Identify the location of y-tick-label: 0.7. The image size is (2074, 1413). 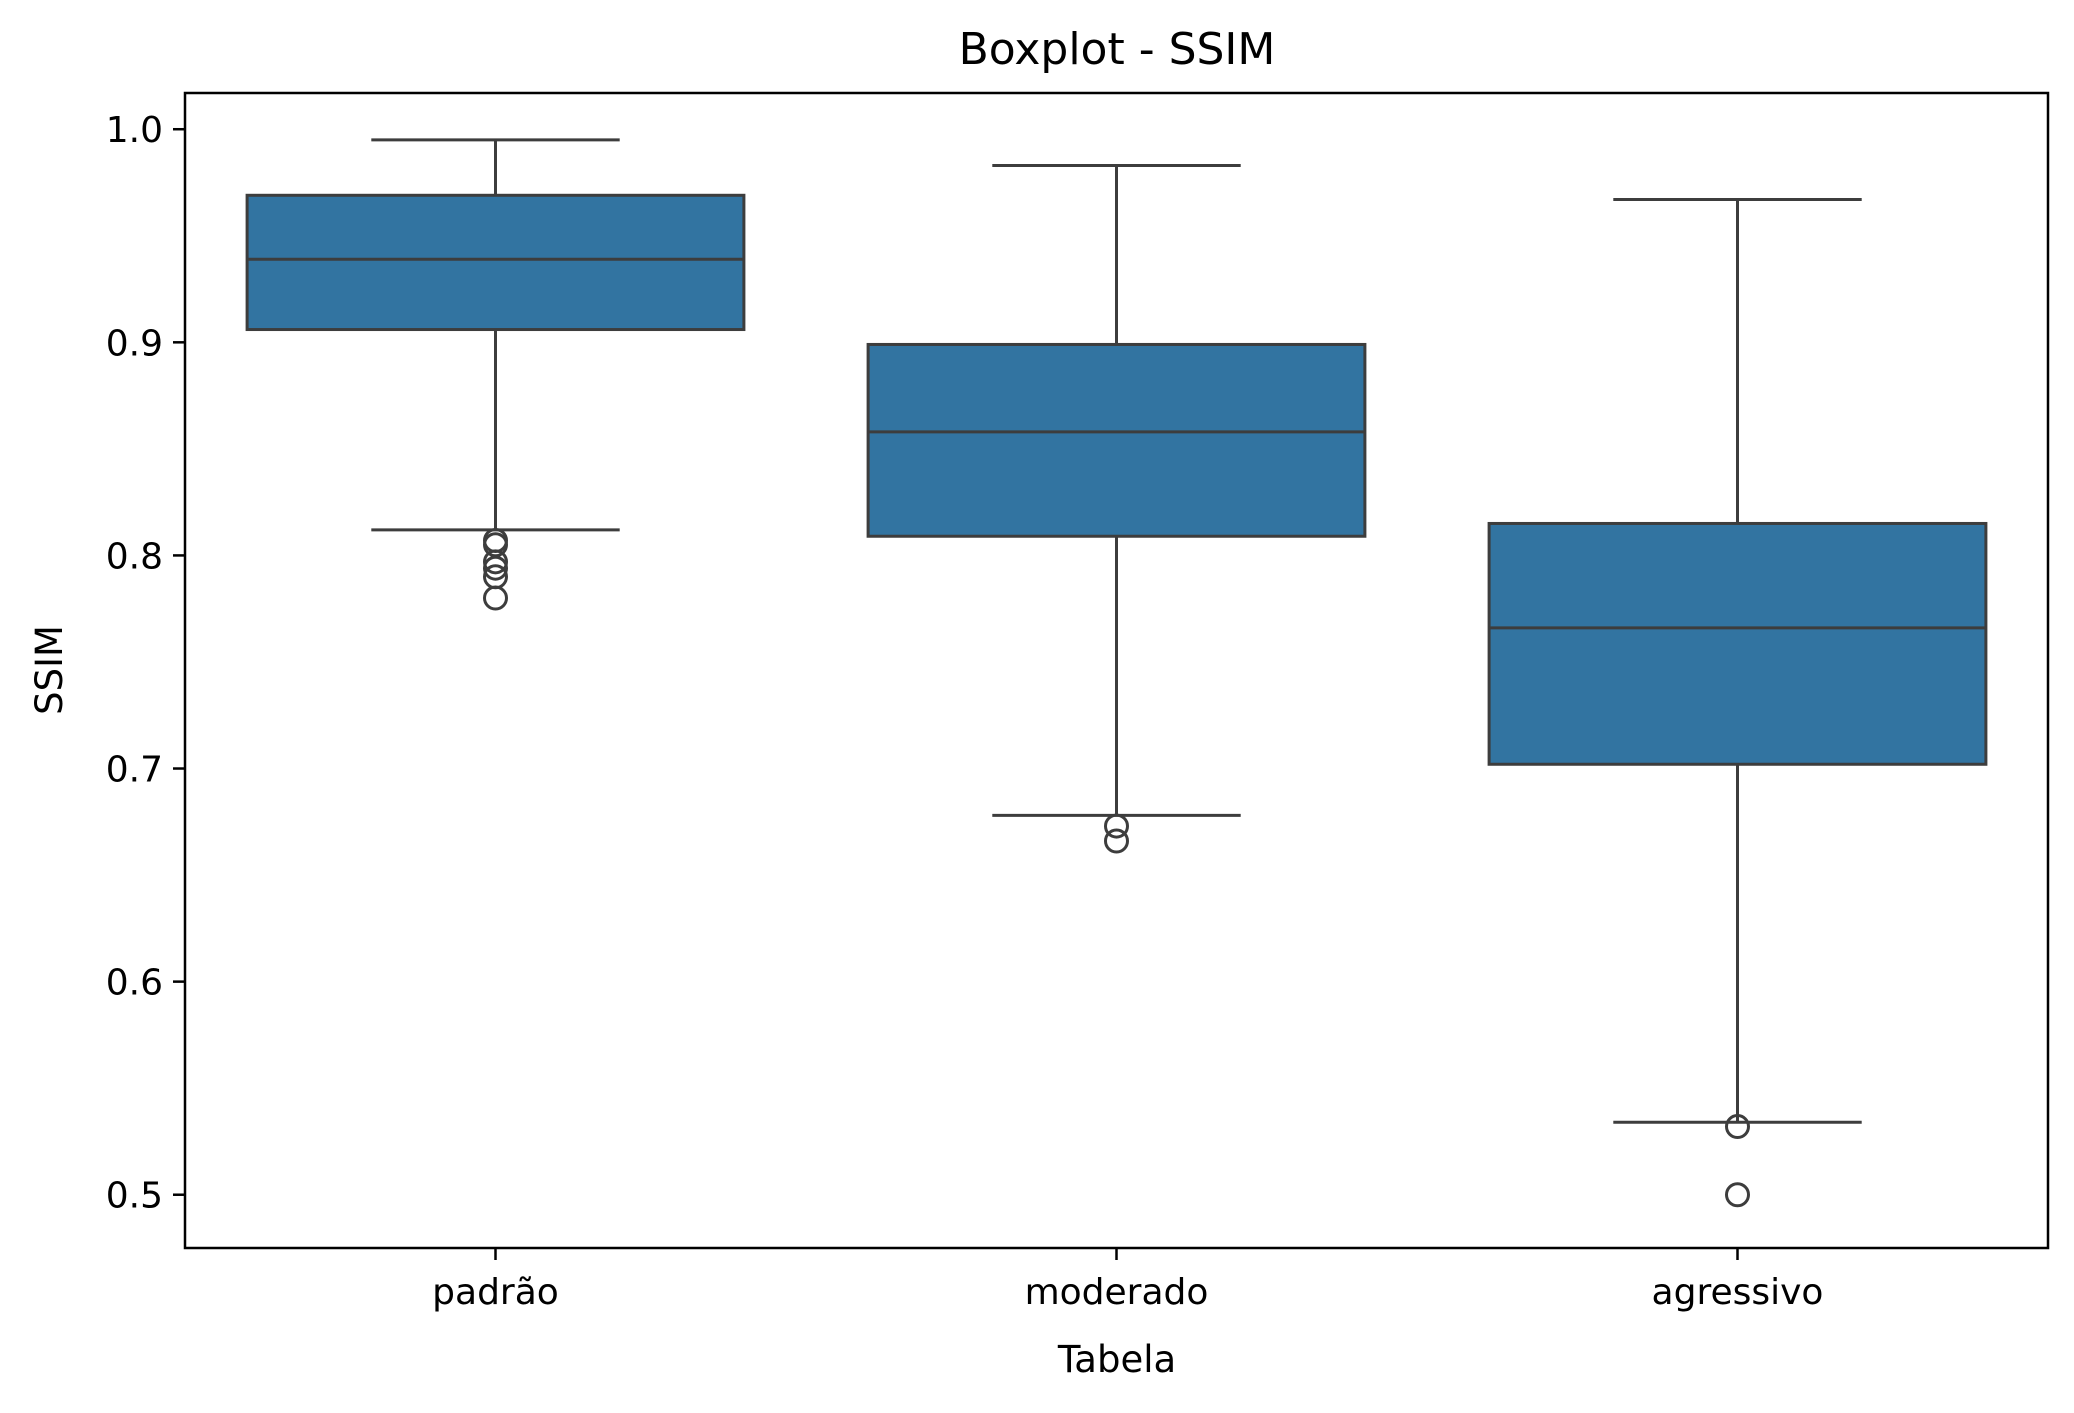
(134, 770).